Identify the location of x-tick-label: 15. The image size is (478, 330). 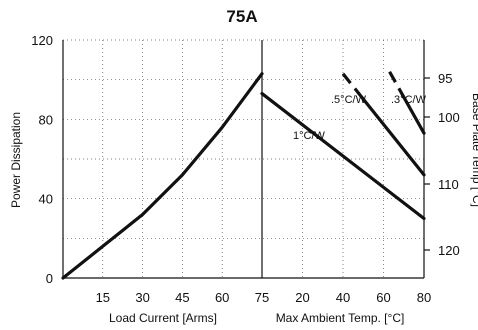
(103, 297).